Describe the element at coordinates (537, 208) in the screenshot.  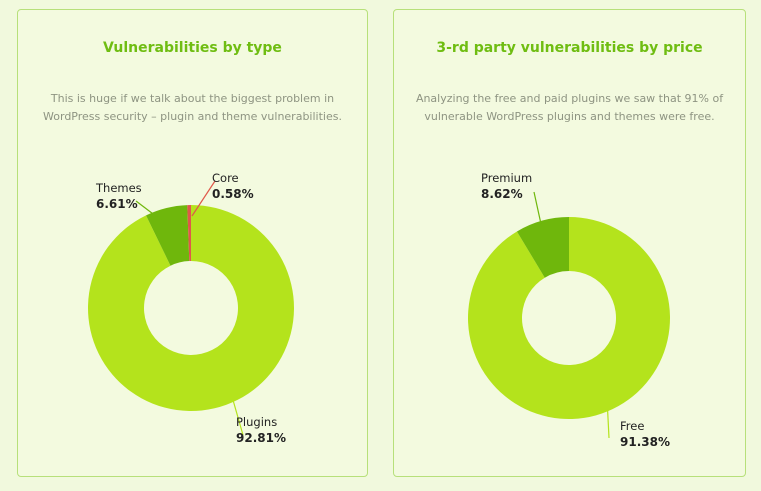
I see `leader-line-premium` at that location.